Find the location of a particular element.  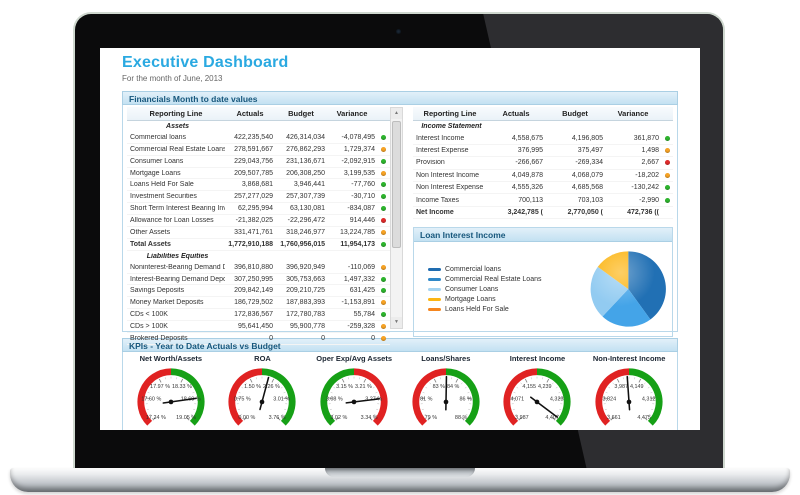

webcam-icon is located at coordinates (398, 31).